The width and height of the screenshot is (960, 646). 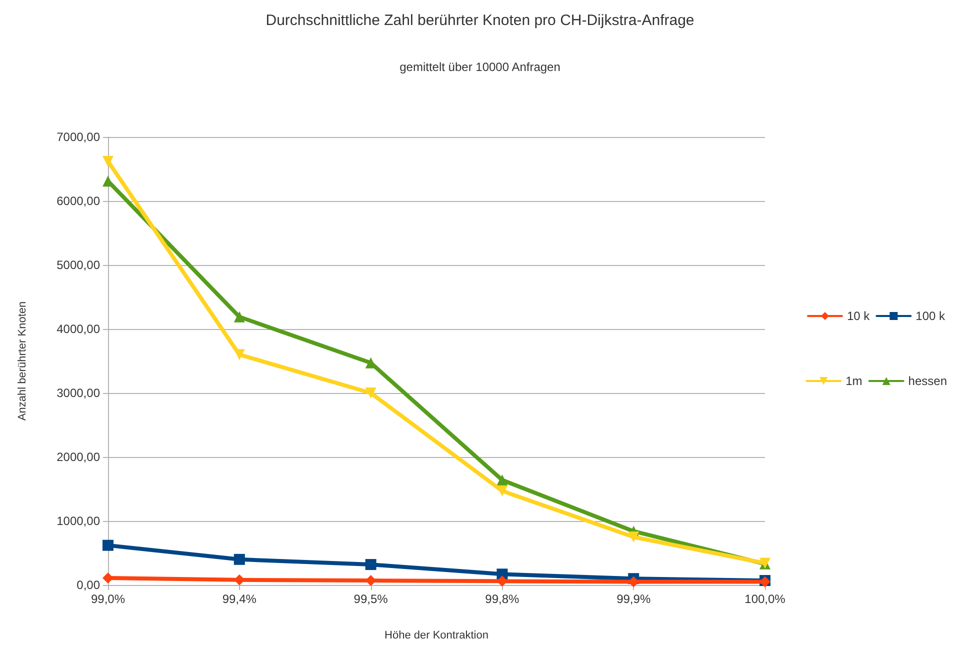 I want to click on y-tick-label: 2000,00, so click(x=78, y=457).